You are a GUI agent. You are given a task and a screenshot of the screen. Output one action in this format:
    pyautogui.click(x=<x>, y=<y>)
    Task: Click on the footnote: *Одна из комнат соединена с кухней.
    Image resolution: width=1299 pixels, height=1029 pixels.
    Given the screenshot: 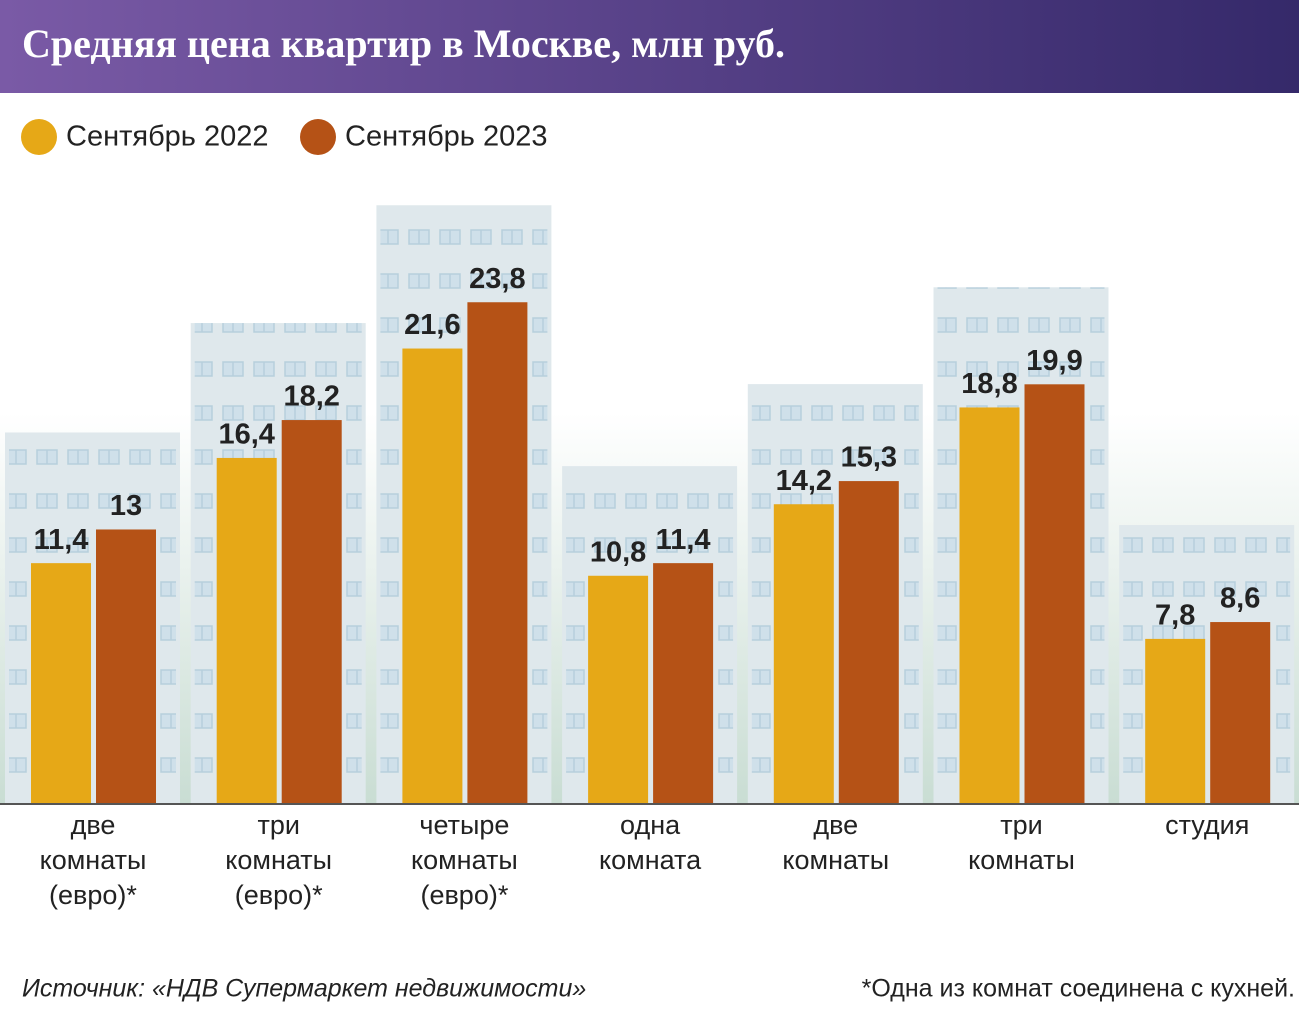 What is the action you would take?
    pyautogui.click(x=1078, y=989)
    